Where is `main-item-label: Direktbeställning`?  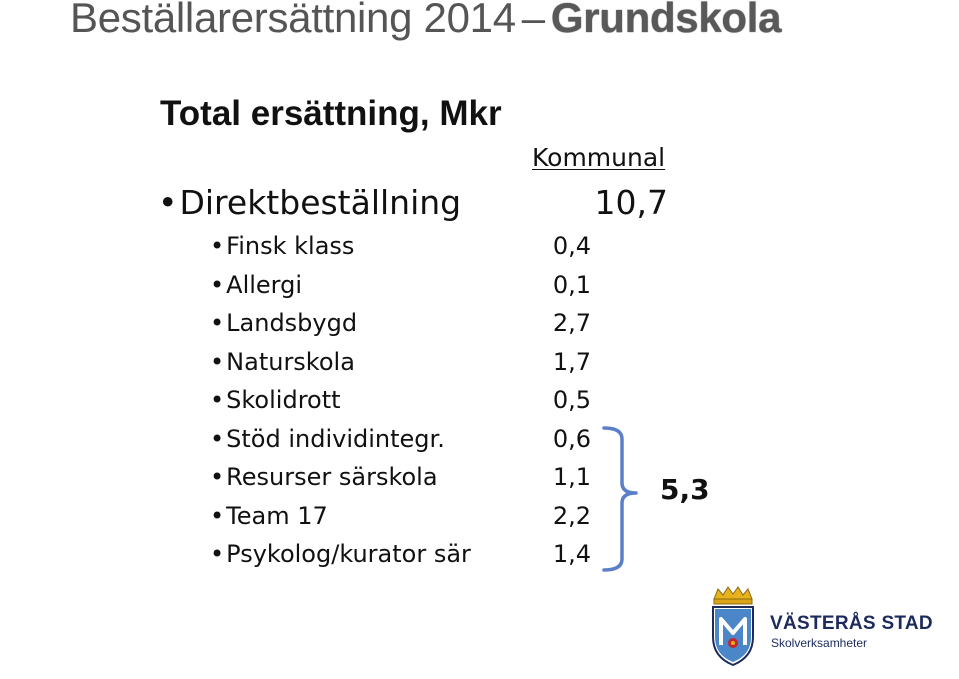 main-item-label: Direktbeställning is located at coordinates (320, 202).